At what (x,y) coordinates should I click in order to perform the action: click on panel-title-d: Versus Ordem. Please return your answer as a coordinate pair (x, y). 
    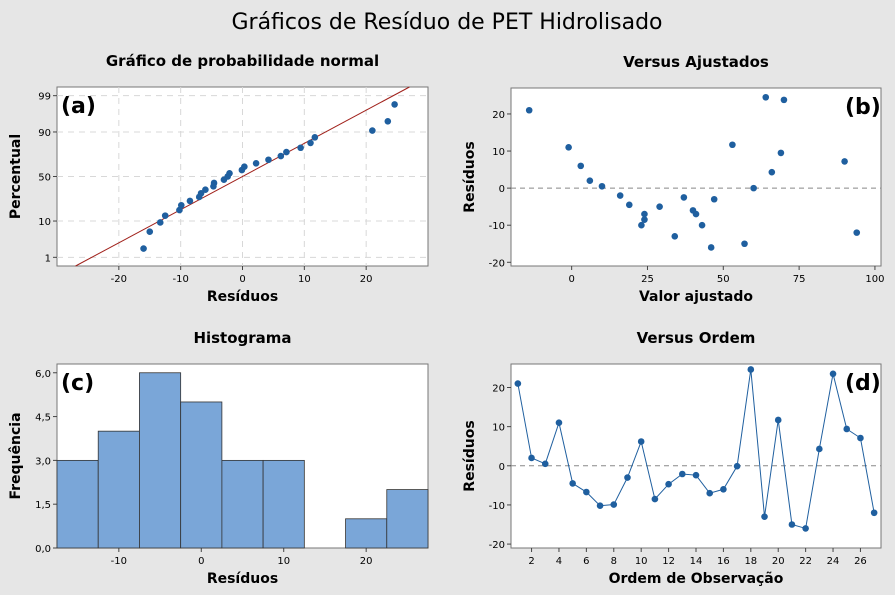
    Looking at the image, I should click on (696, 338).